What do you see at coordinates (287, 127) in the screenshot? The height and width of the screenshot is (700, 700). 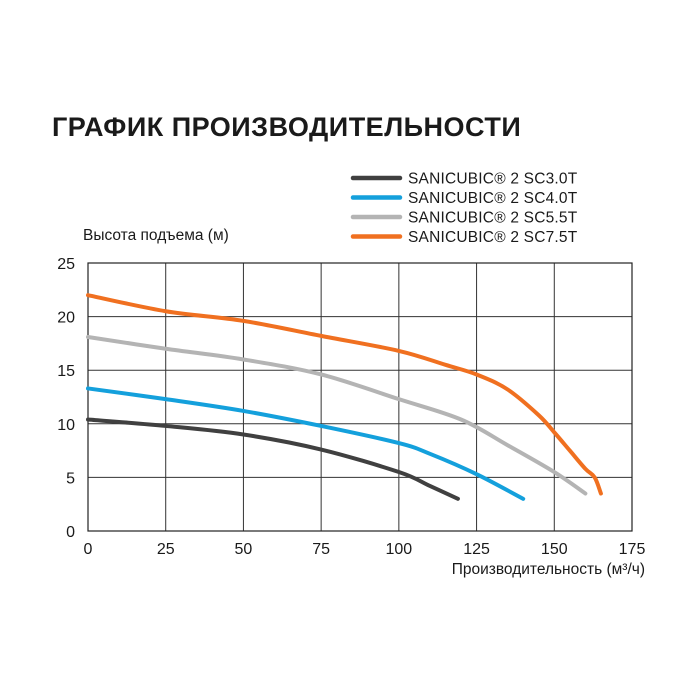 I see `chart-title: ГРАФИК ПРОИЗВОДИТЕЛЬНОСТИ` at bounding box center [287, 127].